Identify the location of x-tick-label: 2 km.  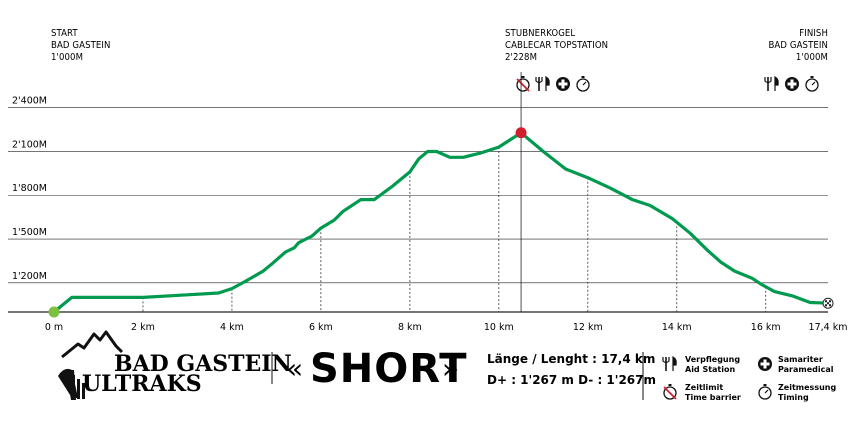
(143, 327).